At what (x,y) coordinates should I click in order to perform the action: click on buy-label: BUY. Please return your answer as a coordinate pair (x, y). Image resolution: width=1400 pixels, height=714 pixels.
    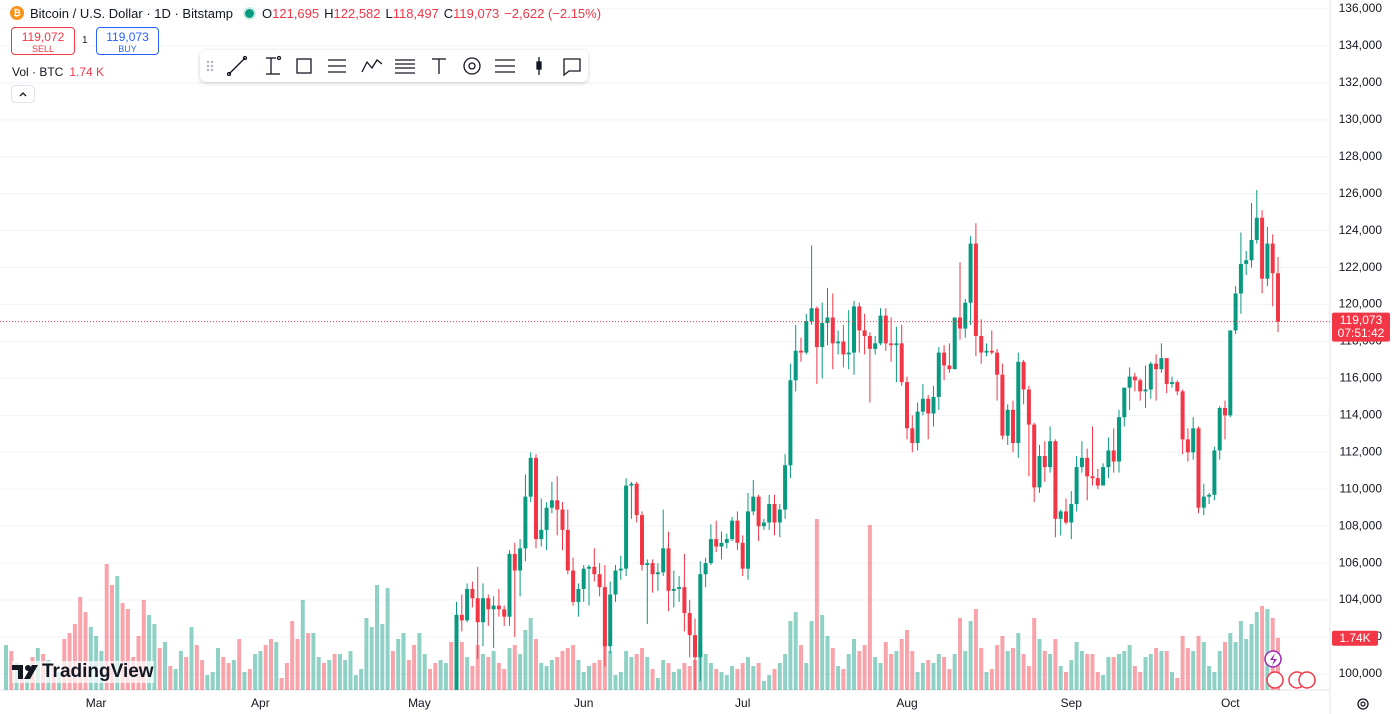
    Looking at the image, I should click on (127, 49).